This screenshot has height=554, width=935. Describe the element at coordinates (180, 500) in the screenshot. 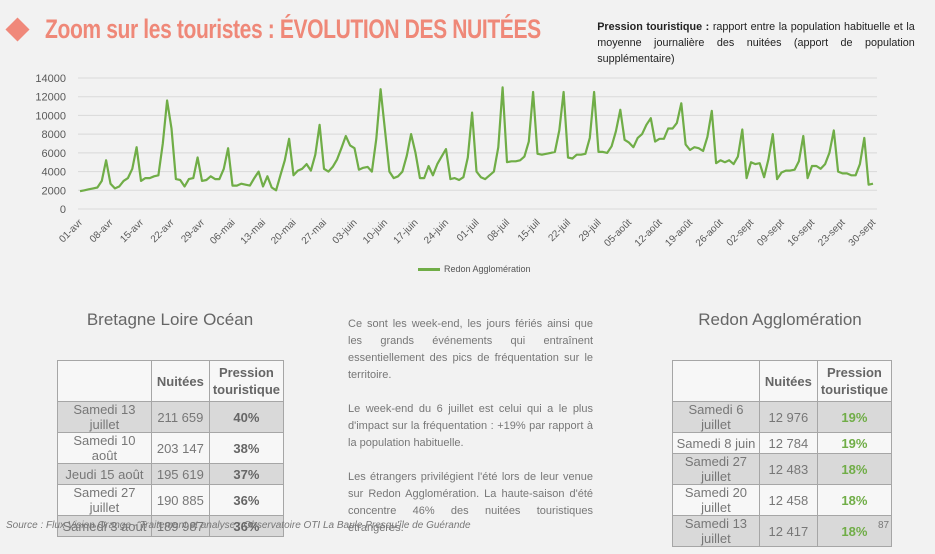

I see `row-nuitees: 190 885` at that location.